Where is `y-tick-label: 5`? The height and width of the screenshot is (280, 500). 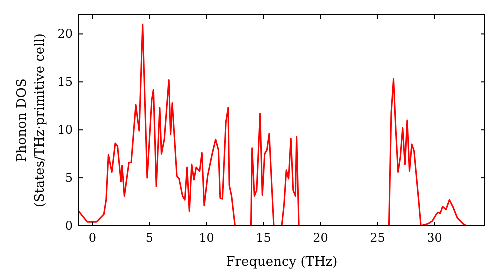 y-tick-label: 5 is located at coordinates (69, 178).